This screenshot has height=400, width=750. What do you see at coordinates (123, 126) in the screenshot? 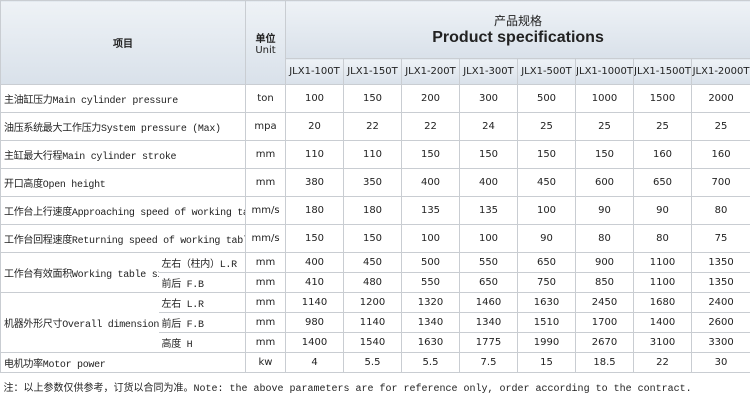
I see `row-label: 油压系统最大工作压力System pressure (Max)` at bounding box center [123, 126].